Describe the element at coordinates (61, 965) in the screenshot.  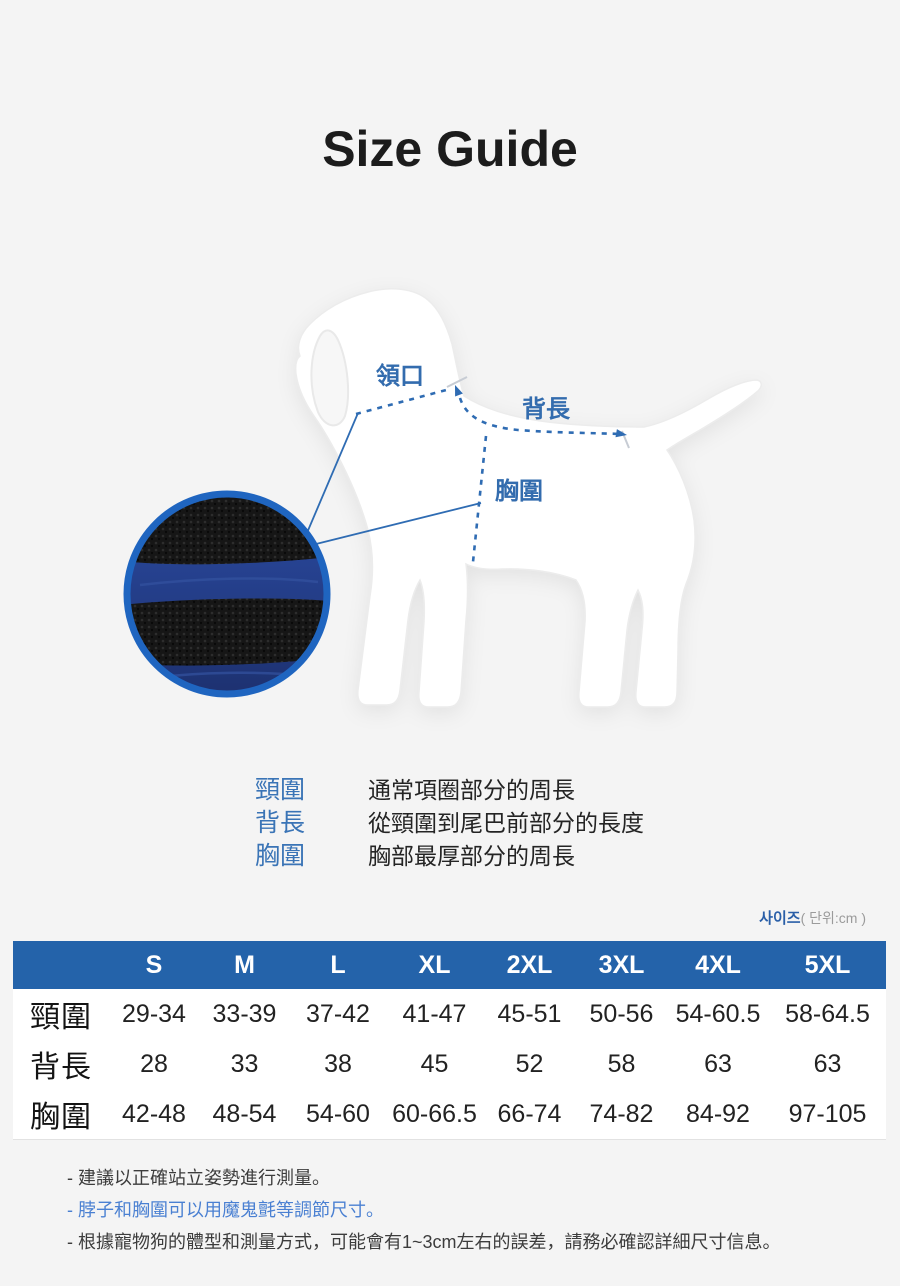
I see `header-corner-cell` at that location.